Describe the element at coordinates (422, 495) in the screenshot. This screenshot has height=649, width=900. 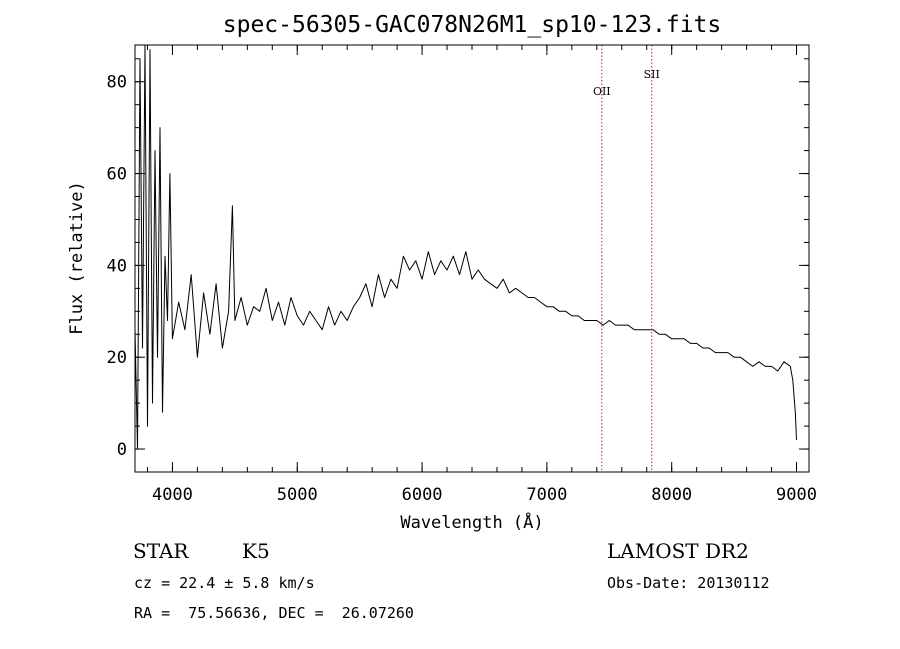
I see `x-tick-label: 6000` at that location.